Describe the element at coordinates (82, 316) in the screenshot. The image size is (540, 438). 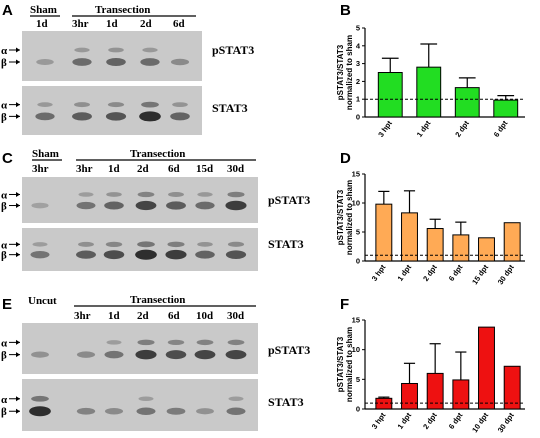
I see `panel-e-lane-label: 3hr` at that location.